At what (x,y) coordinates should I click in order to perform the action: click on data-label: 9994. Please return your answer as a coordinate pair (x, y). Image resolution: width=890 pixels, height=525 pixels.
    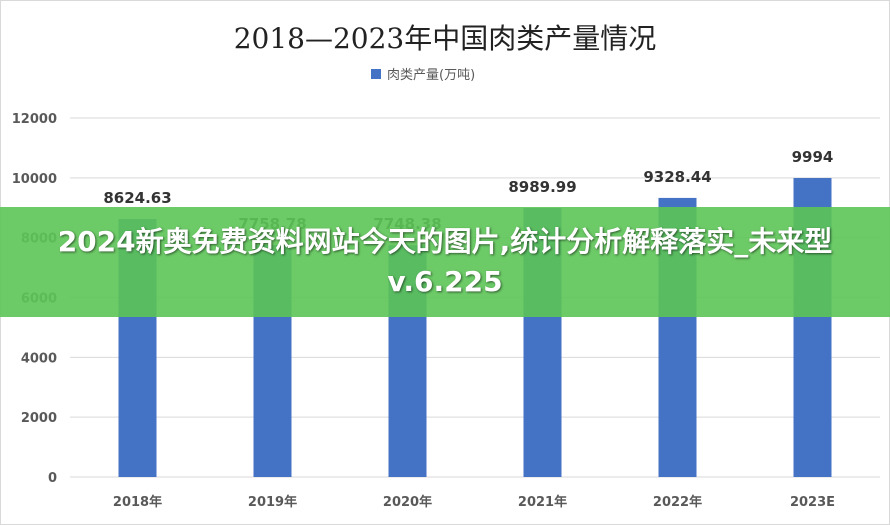
    Looking at the image, I should click on (813, 157).